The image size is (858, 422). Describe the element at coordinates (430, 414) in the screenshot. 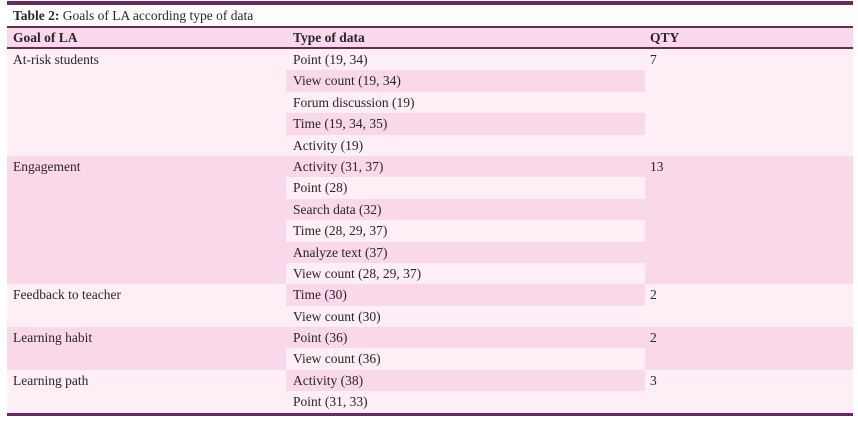

I see `table-bottom-border` at that location.